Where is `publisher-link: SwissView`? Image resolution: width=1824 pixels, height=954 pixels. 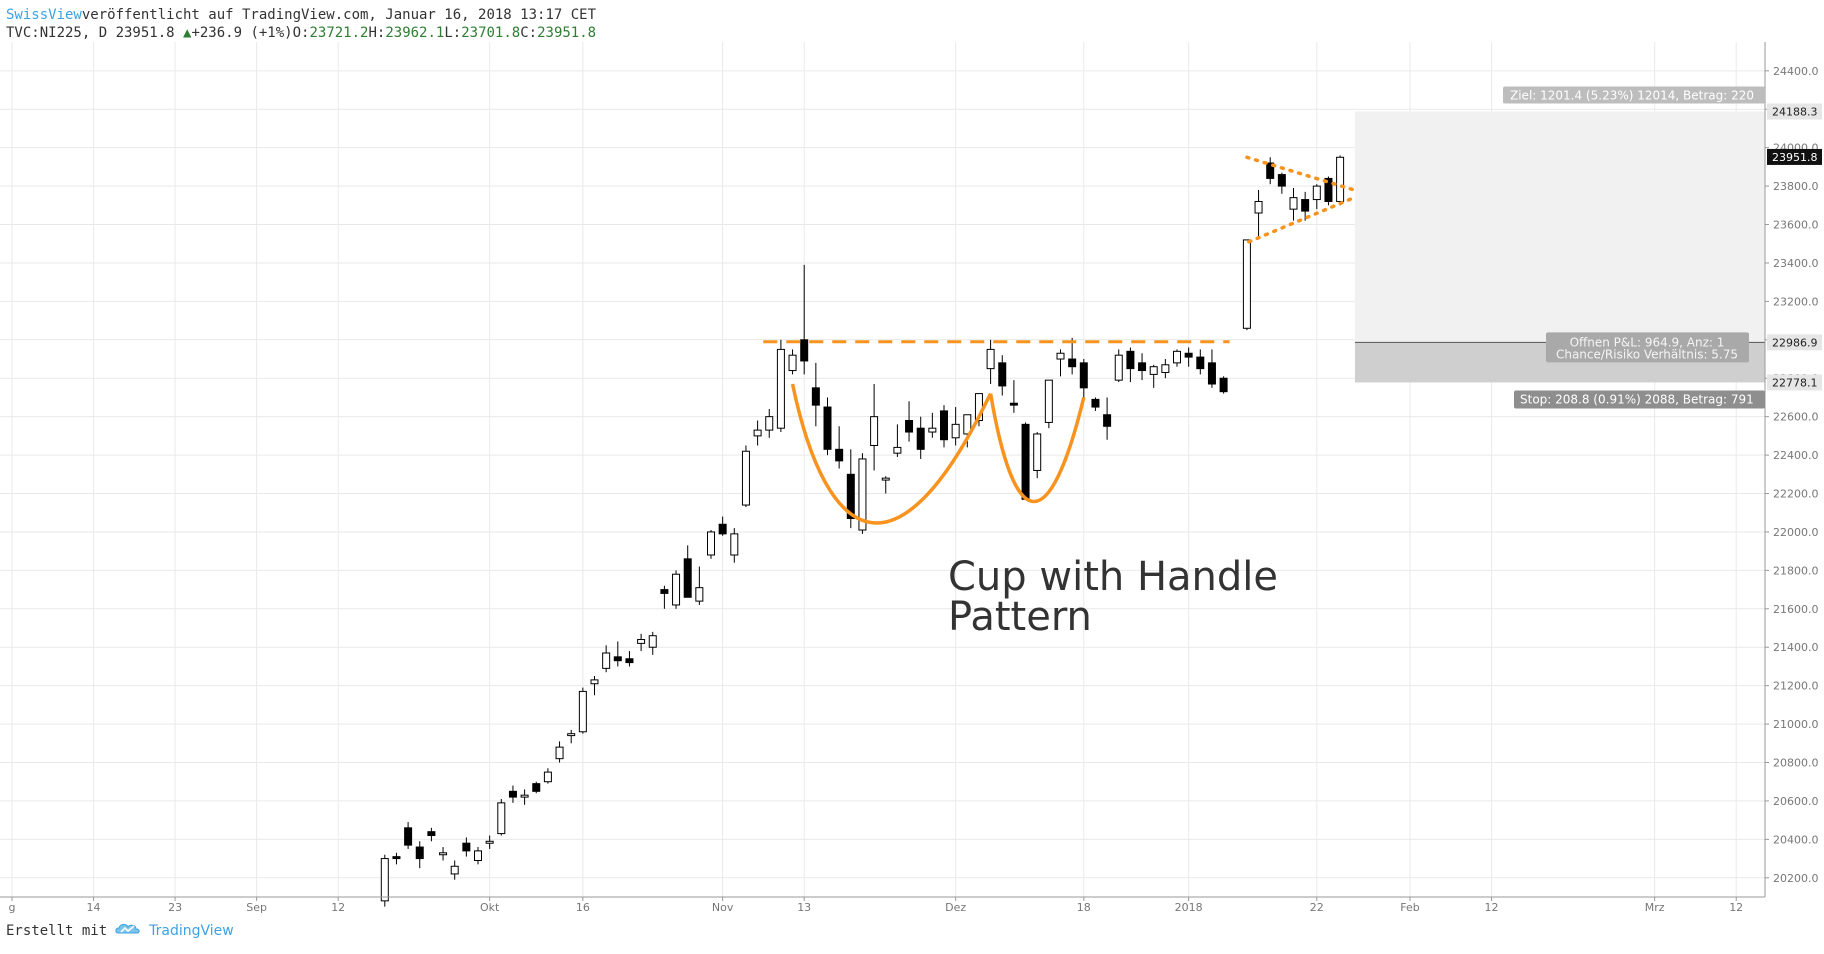
publisher-link: SwissView is located at coordinates (44, 15).